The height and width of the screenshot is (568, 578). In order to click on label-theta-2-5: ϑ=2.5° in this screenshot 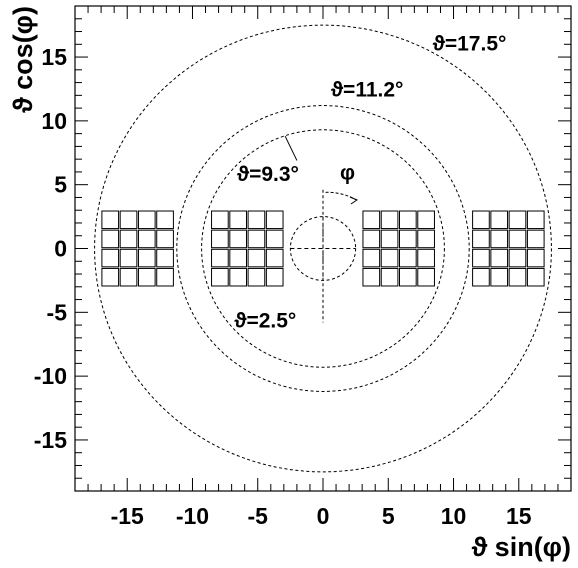, I will do `click(265, 321)`.